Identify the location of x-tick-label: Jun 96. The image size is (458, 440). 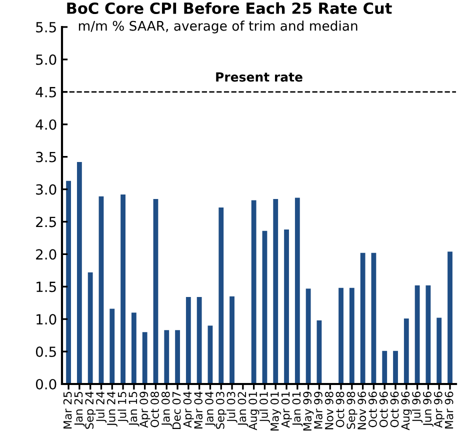
(428, 409).